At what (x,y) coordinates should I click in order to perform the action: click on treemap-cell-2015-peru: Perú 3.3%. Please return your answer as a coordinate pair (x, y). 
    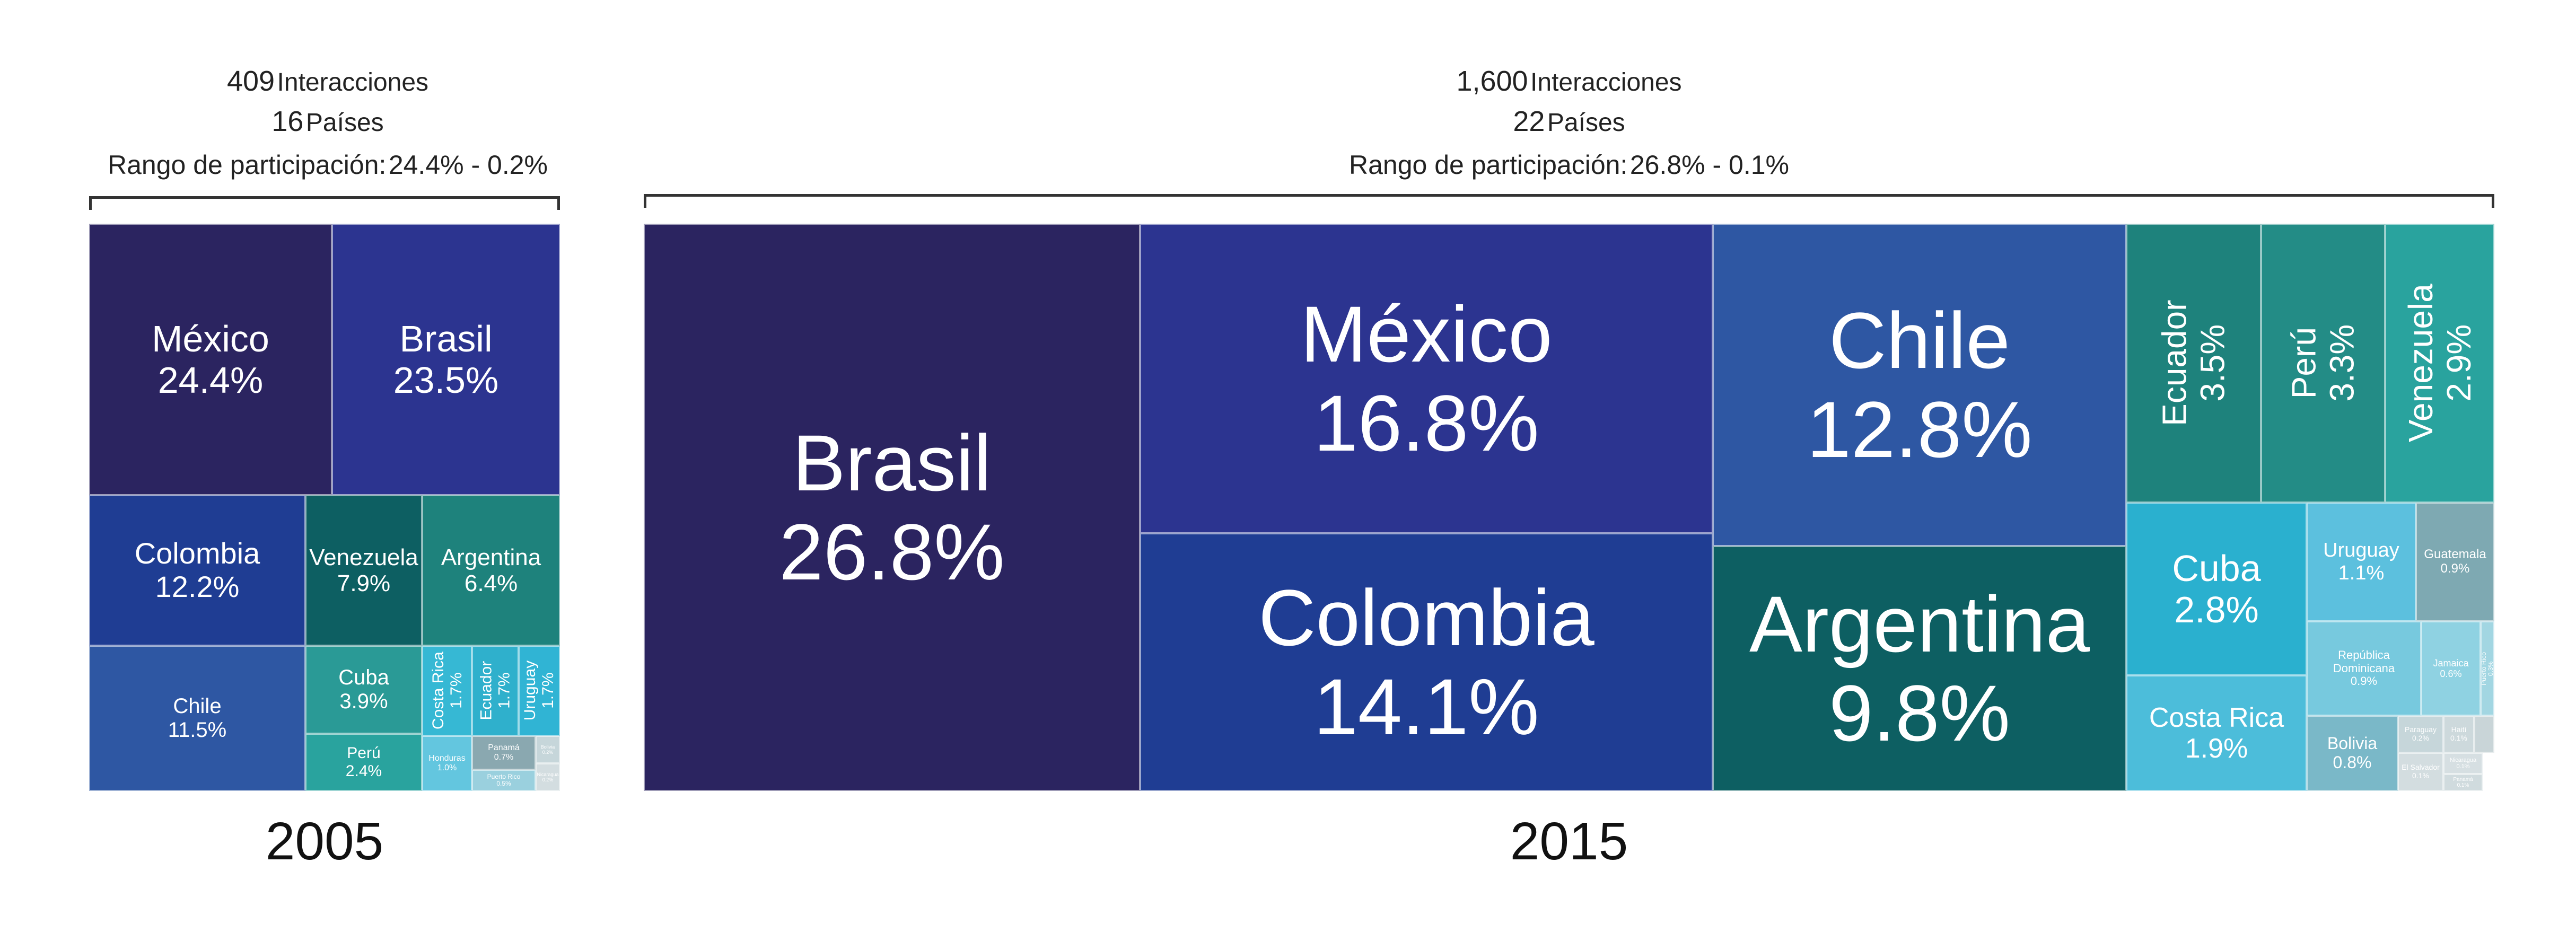
    Looking at the image, I should click on (2323, 363).